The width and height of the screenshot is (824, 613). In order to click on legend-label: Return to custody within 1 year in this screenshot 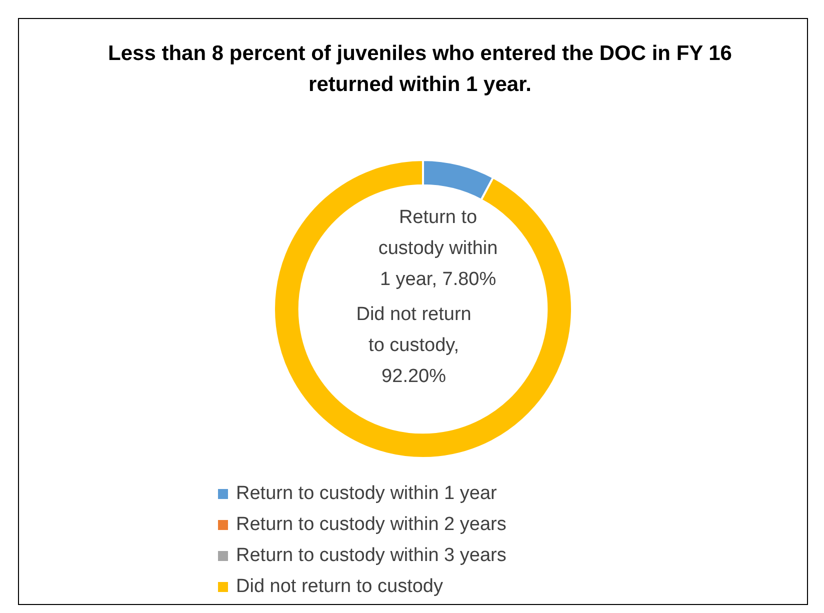, I will do `click(366, 493)`.